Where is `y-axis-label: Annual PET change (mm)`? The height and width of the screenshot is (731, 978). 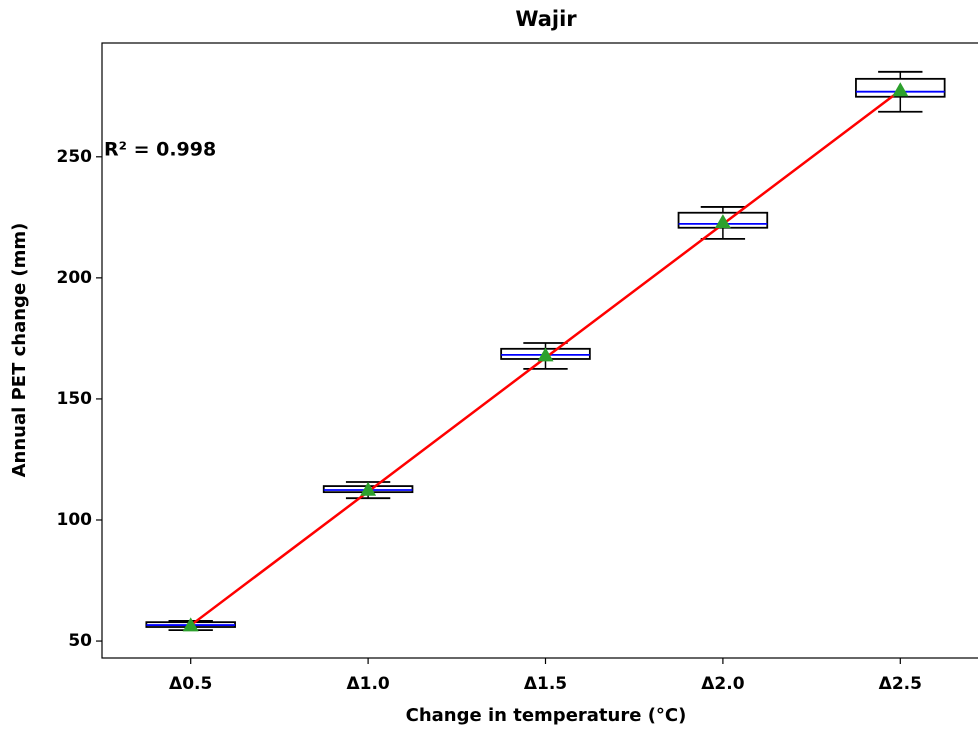
y-axis-label: Annual PET change (mm) is located at coordinates (19, 350).